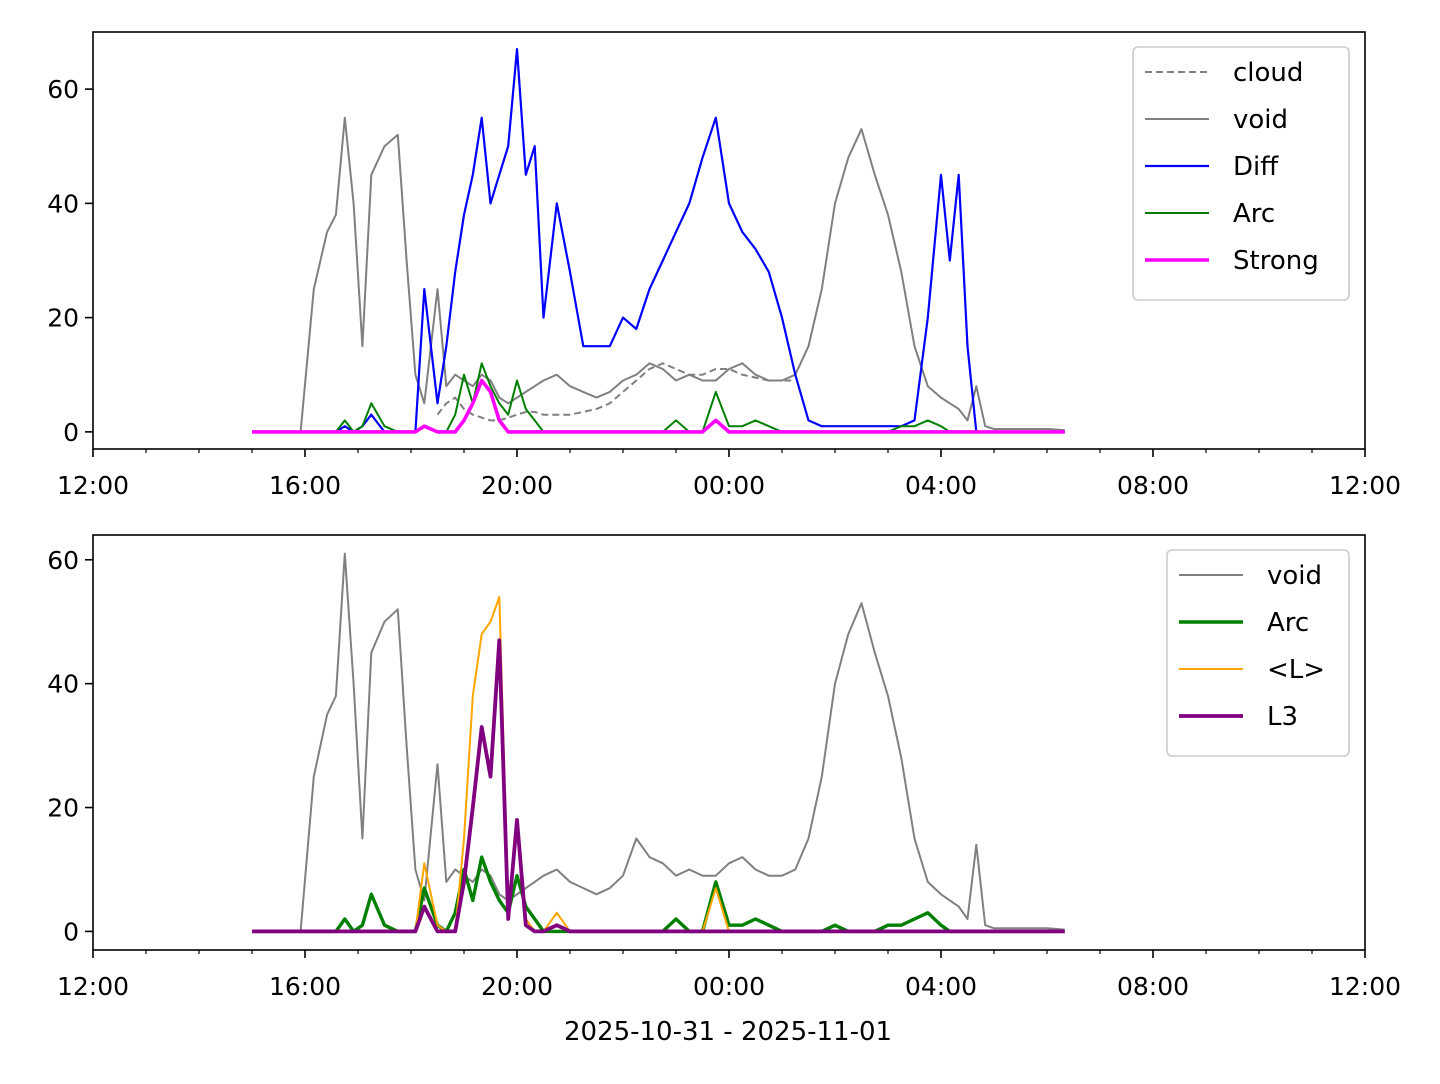 The height and width of the screenshot is (1084, 1440). What do you see at coordinates (1276, 261) in the screenshot?
I see `legend-label: Strong` at bounding box center [1276, 261].